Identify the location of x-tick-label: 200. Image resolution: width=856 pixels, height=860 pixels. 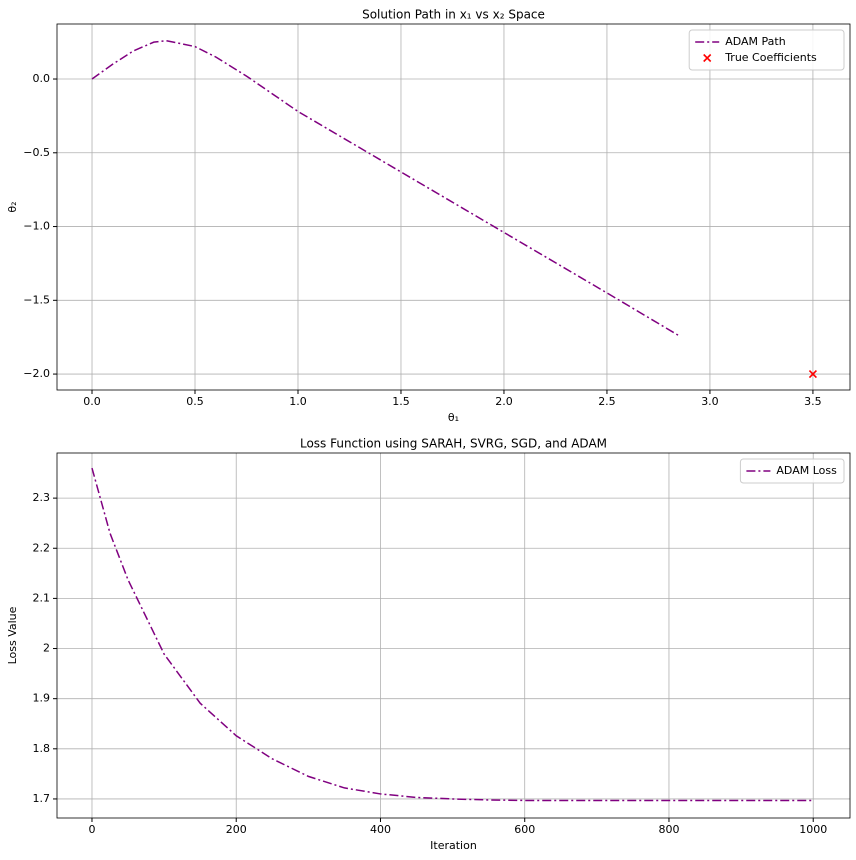
(236, 829).